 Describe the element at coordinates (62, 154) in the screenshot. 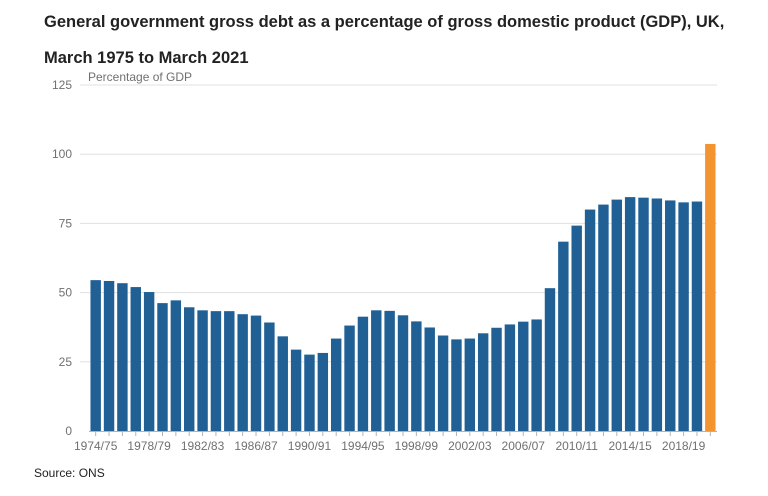

I see `y-tick-label: 100` at that location.